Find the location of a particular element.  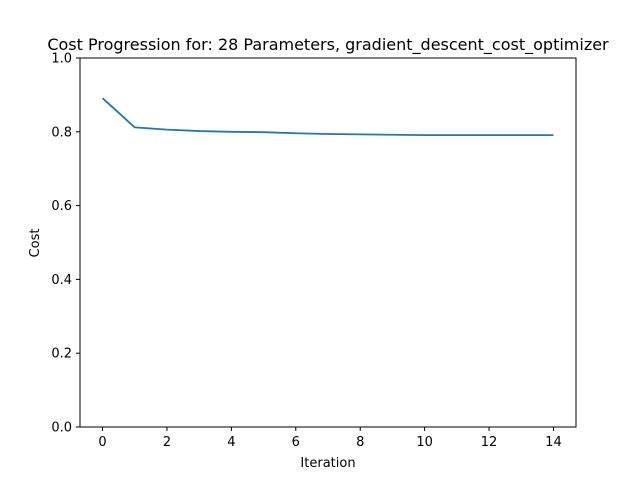

x-axis-label: Iteration is located at coordinates (327, 463).